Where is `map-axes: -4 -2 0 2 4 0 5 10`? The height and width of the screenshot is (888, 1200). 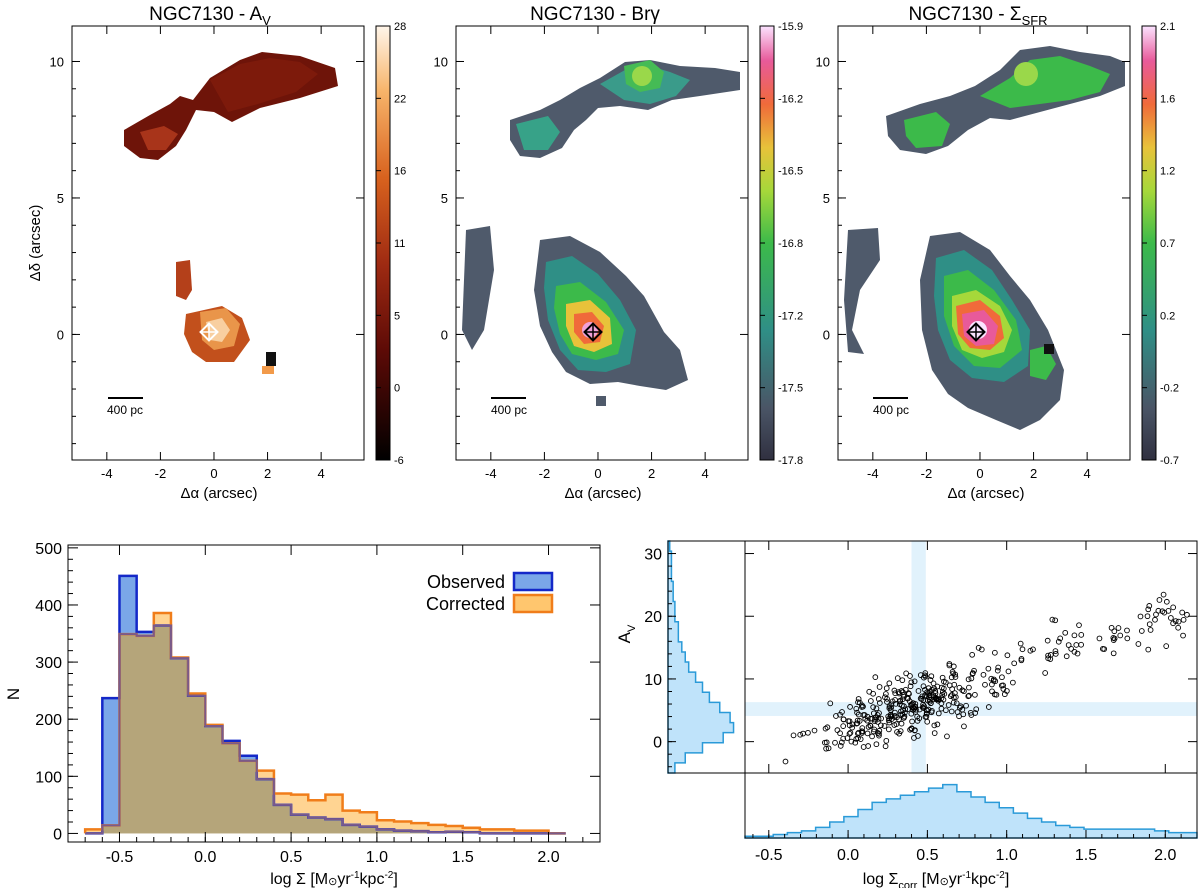 map-axes: -4 -2 0 2 4 0 5 10 is located at coordinates (591, 253).